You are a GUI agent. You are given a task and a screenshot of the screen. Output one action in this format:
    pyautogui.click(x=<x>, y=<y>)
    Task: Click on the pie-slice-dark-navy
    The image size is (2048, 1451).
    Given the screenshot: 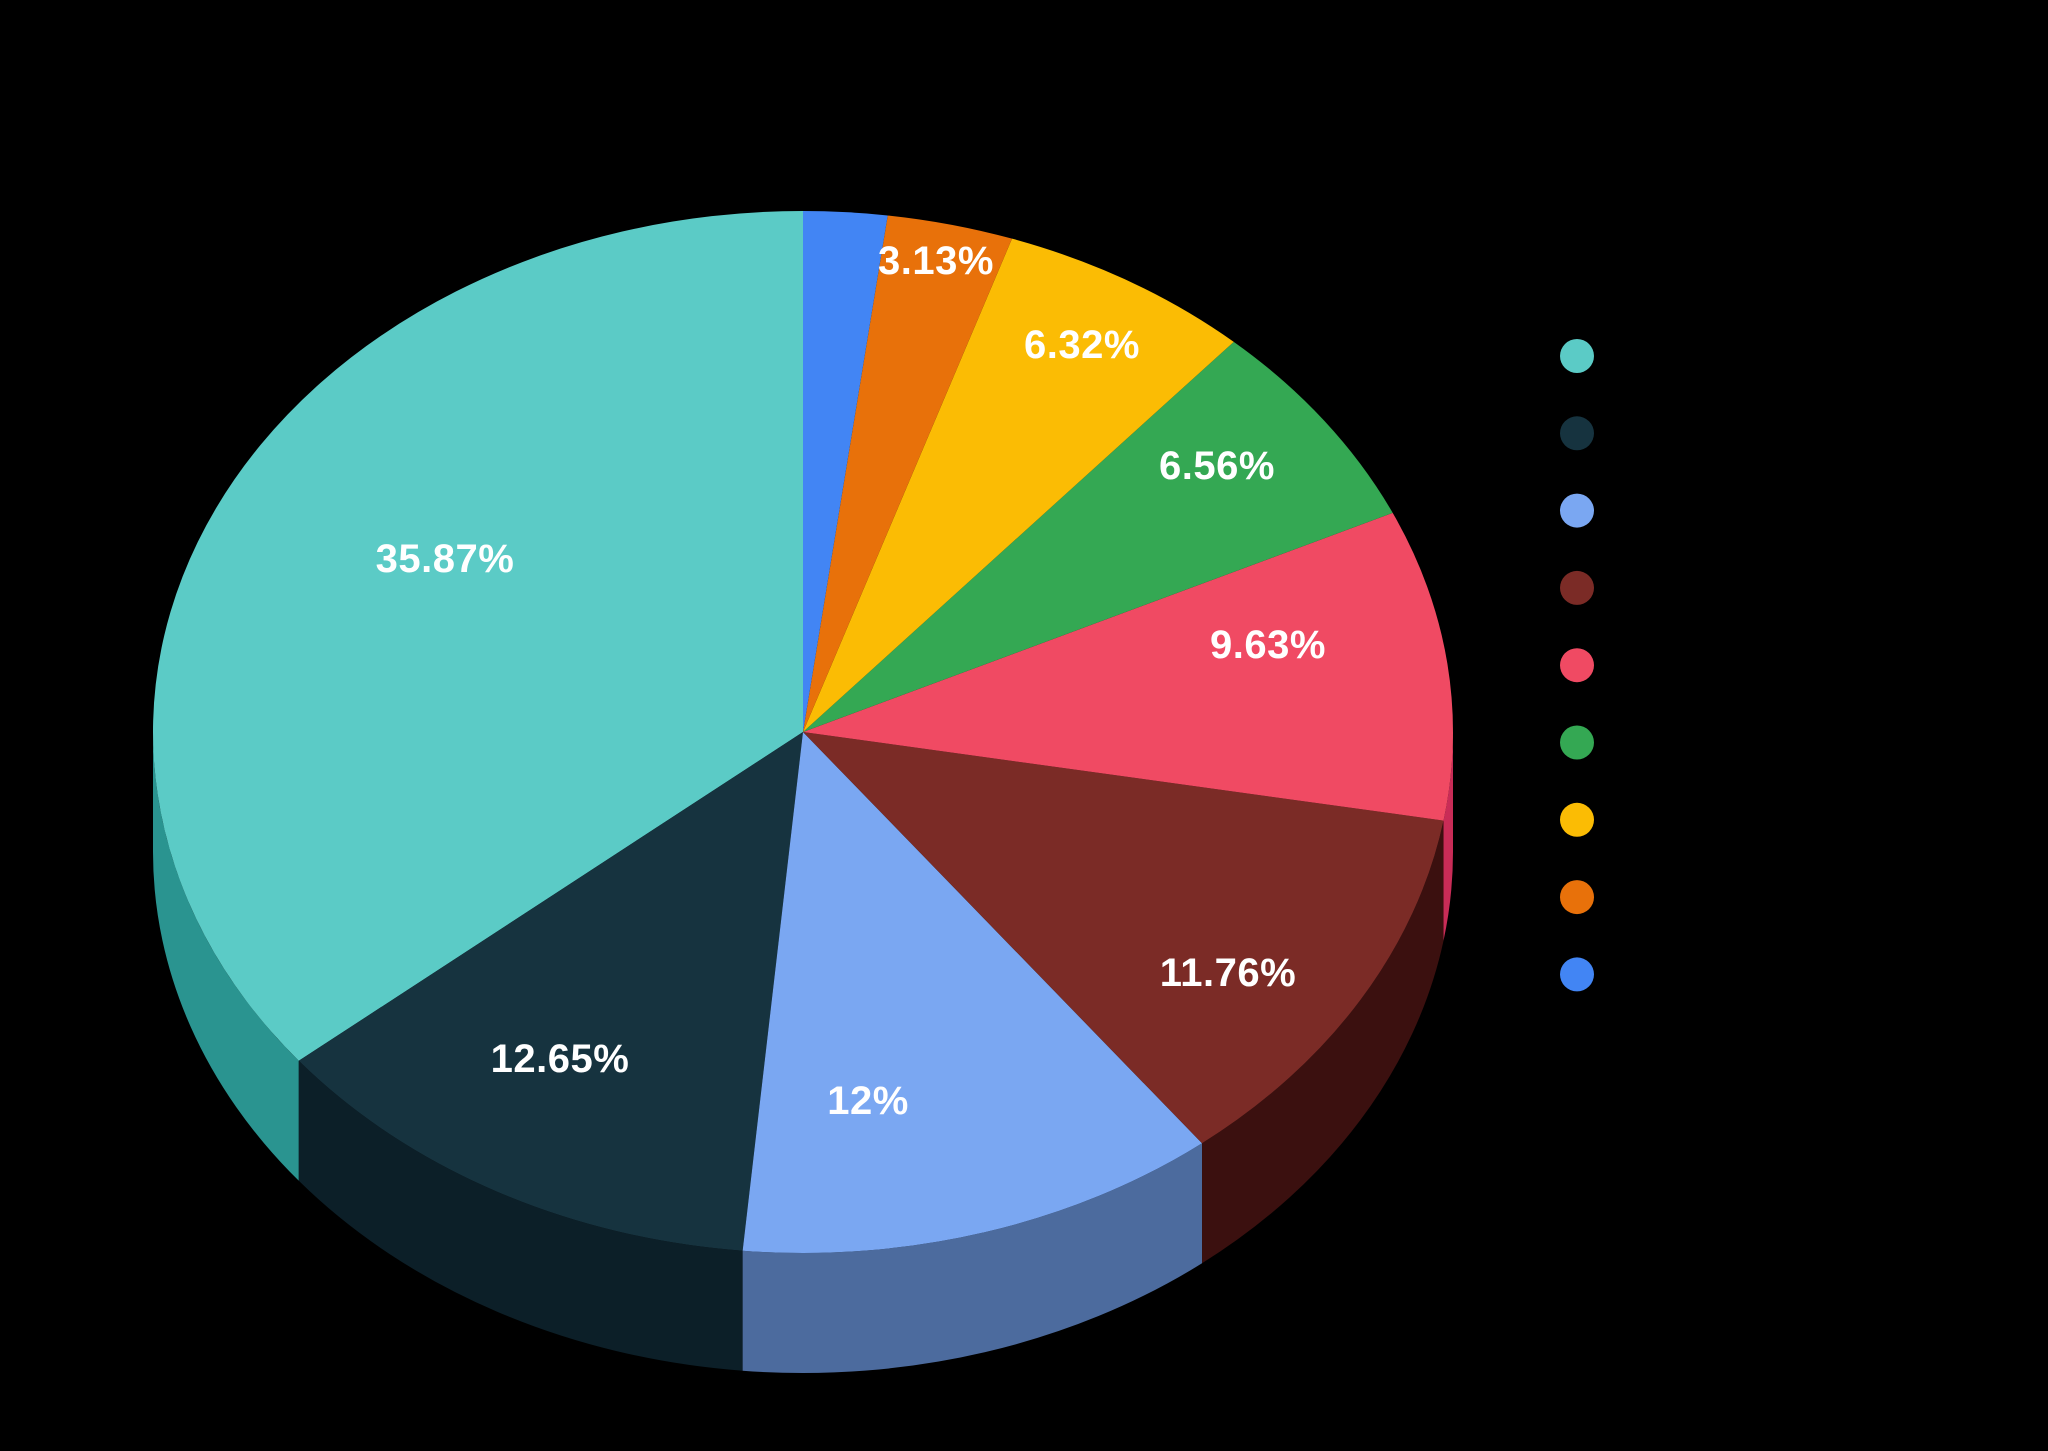 What is the action you would take?
    pyautogui.click(x=550, y=991)
    